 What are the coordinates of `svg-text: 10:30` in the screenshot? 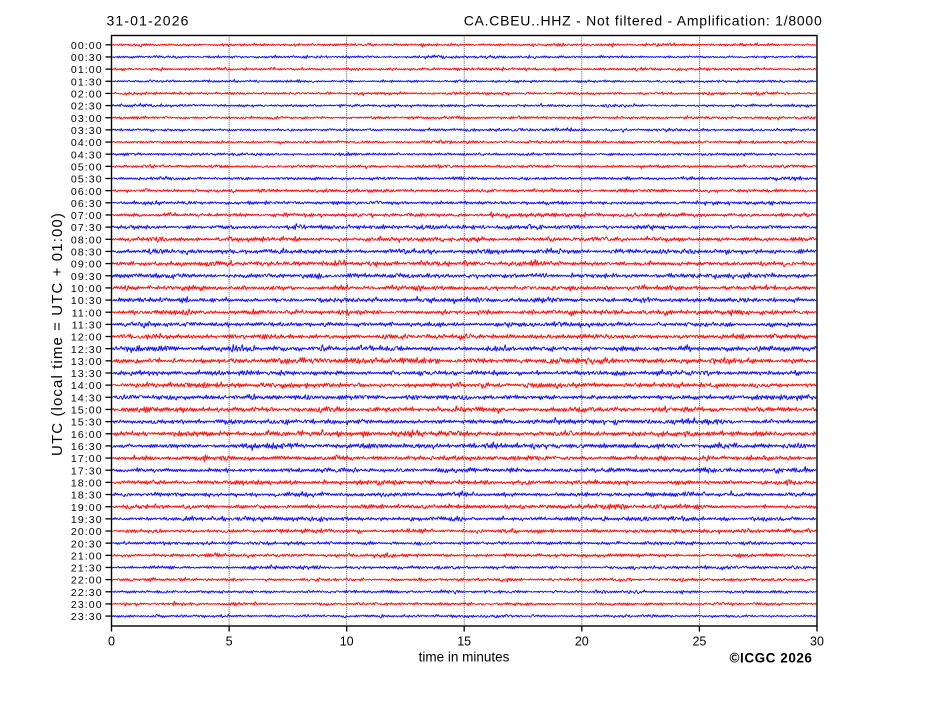 It's located at (87, 301).